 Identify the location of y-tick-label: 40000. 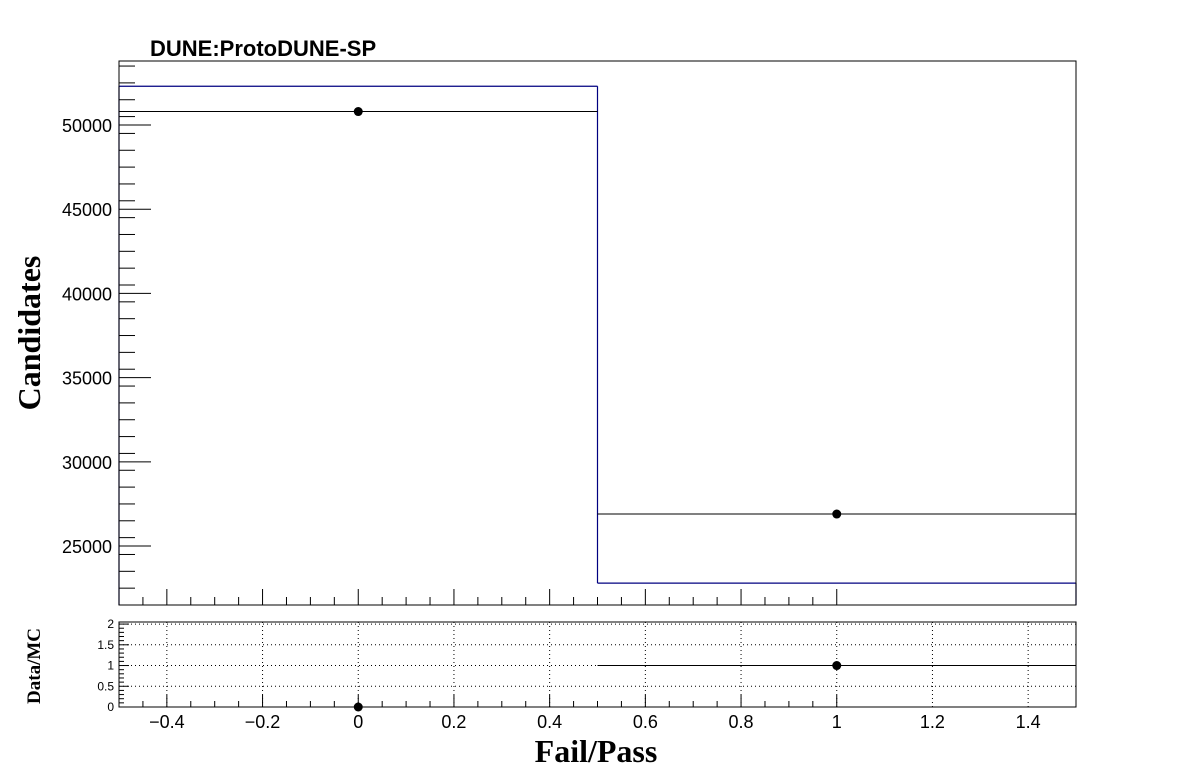
(87, 294).